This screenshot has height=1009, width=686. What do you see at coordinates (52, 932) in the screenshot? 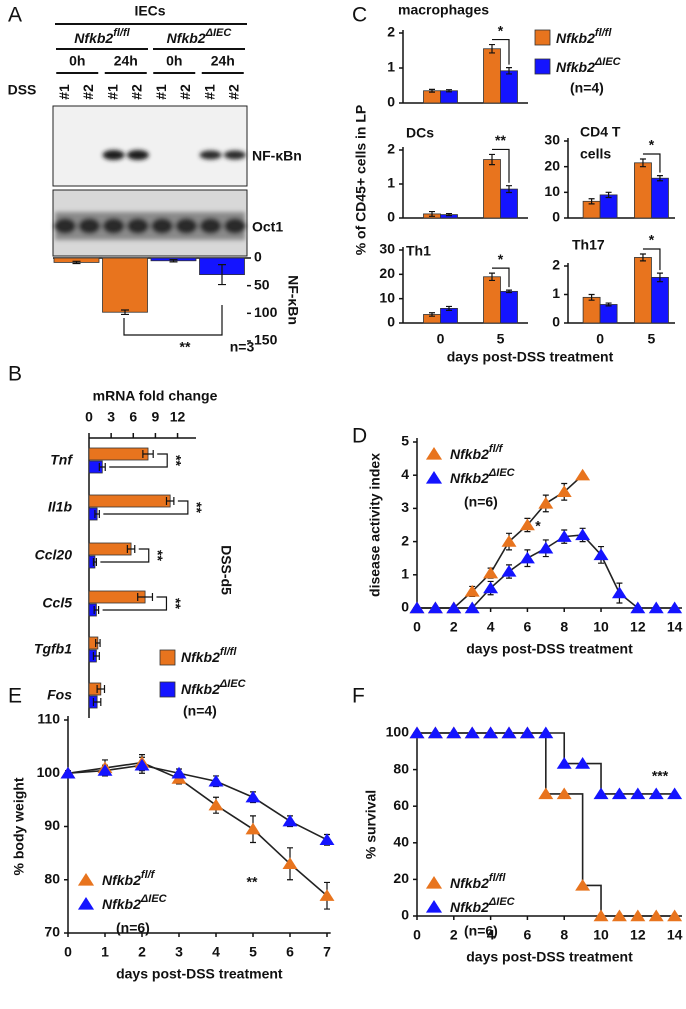
I see `y-tick-label: 70` at bounding box center [52, 932].